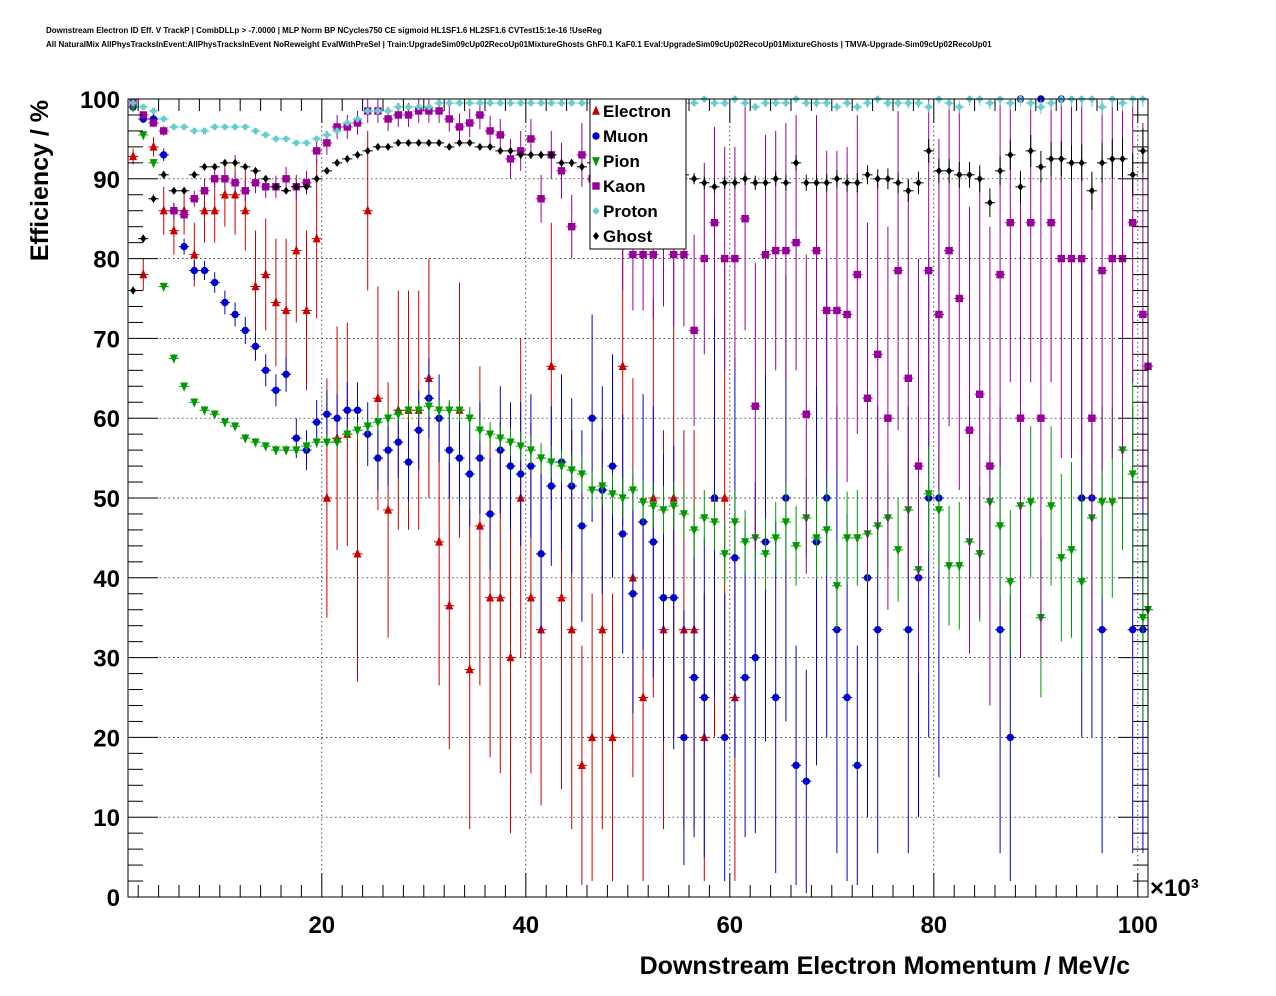  Describe the element at coordinates (106, 180) in the screenshot. I see `y-tick-label: 90` at that location.